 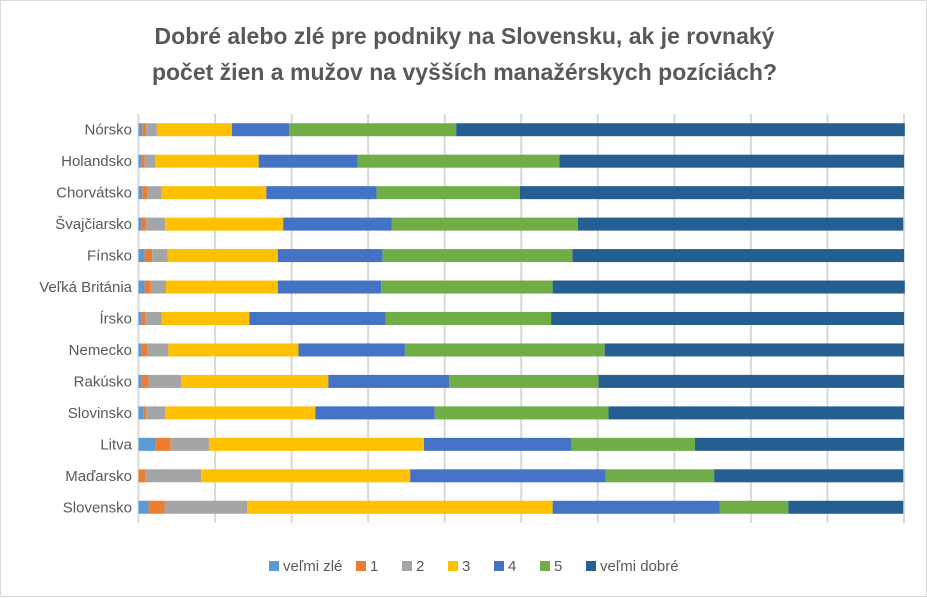 I want to click on category-label: Švajčiarsko, so click(x=93, y=224).